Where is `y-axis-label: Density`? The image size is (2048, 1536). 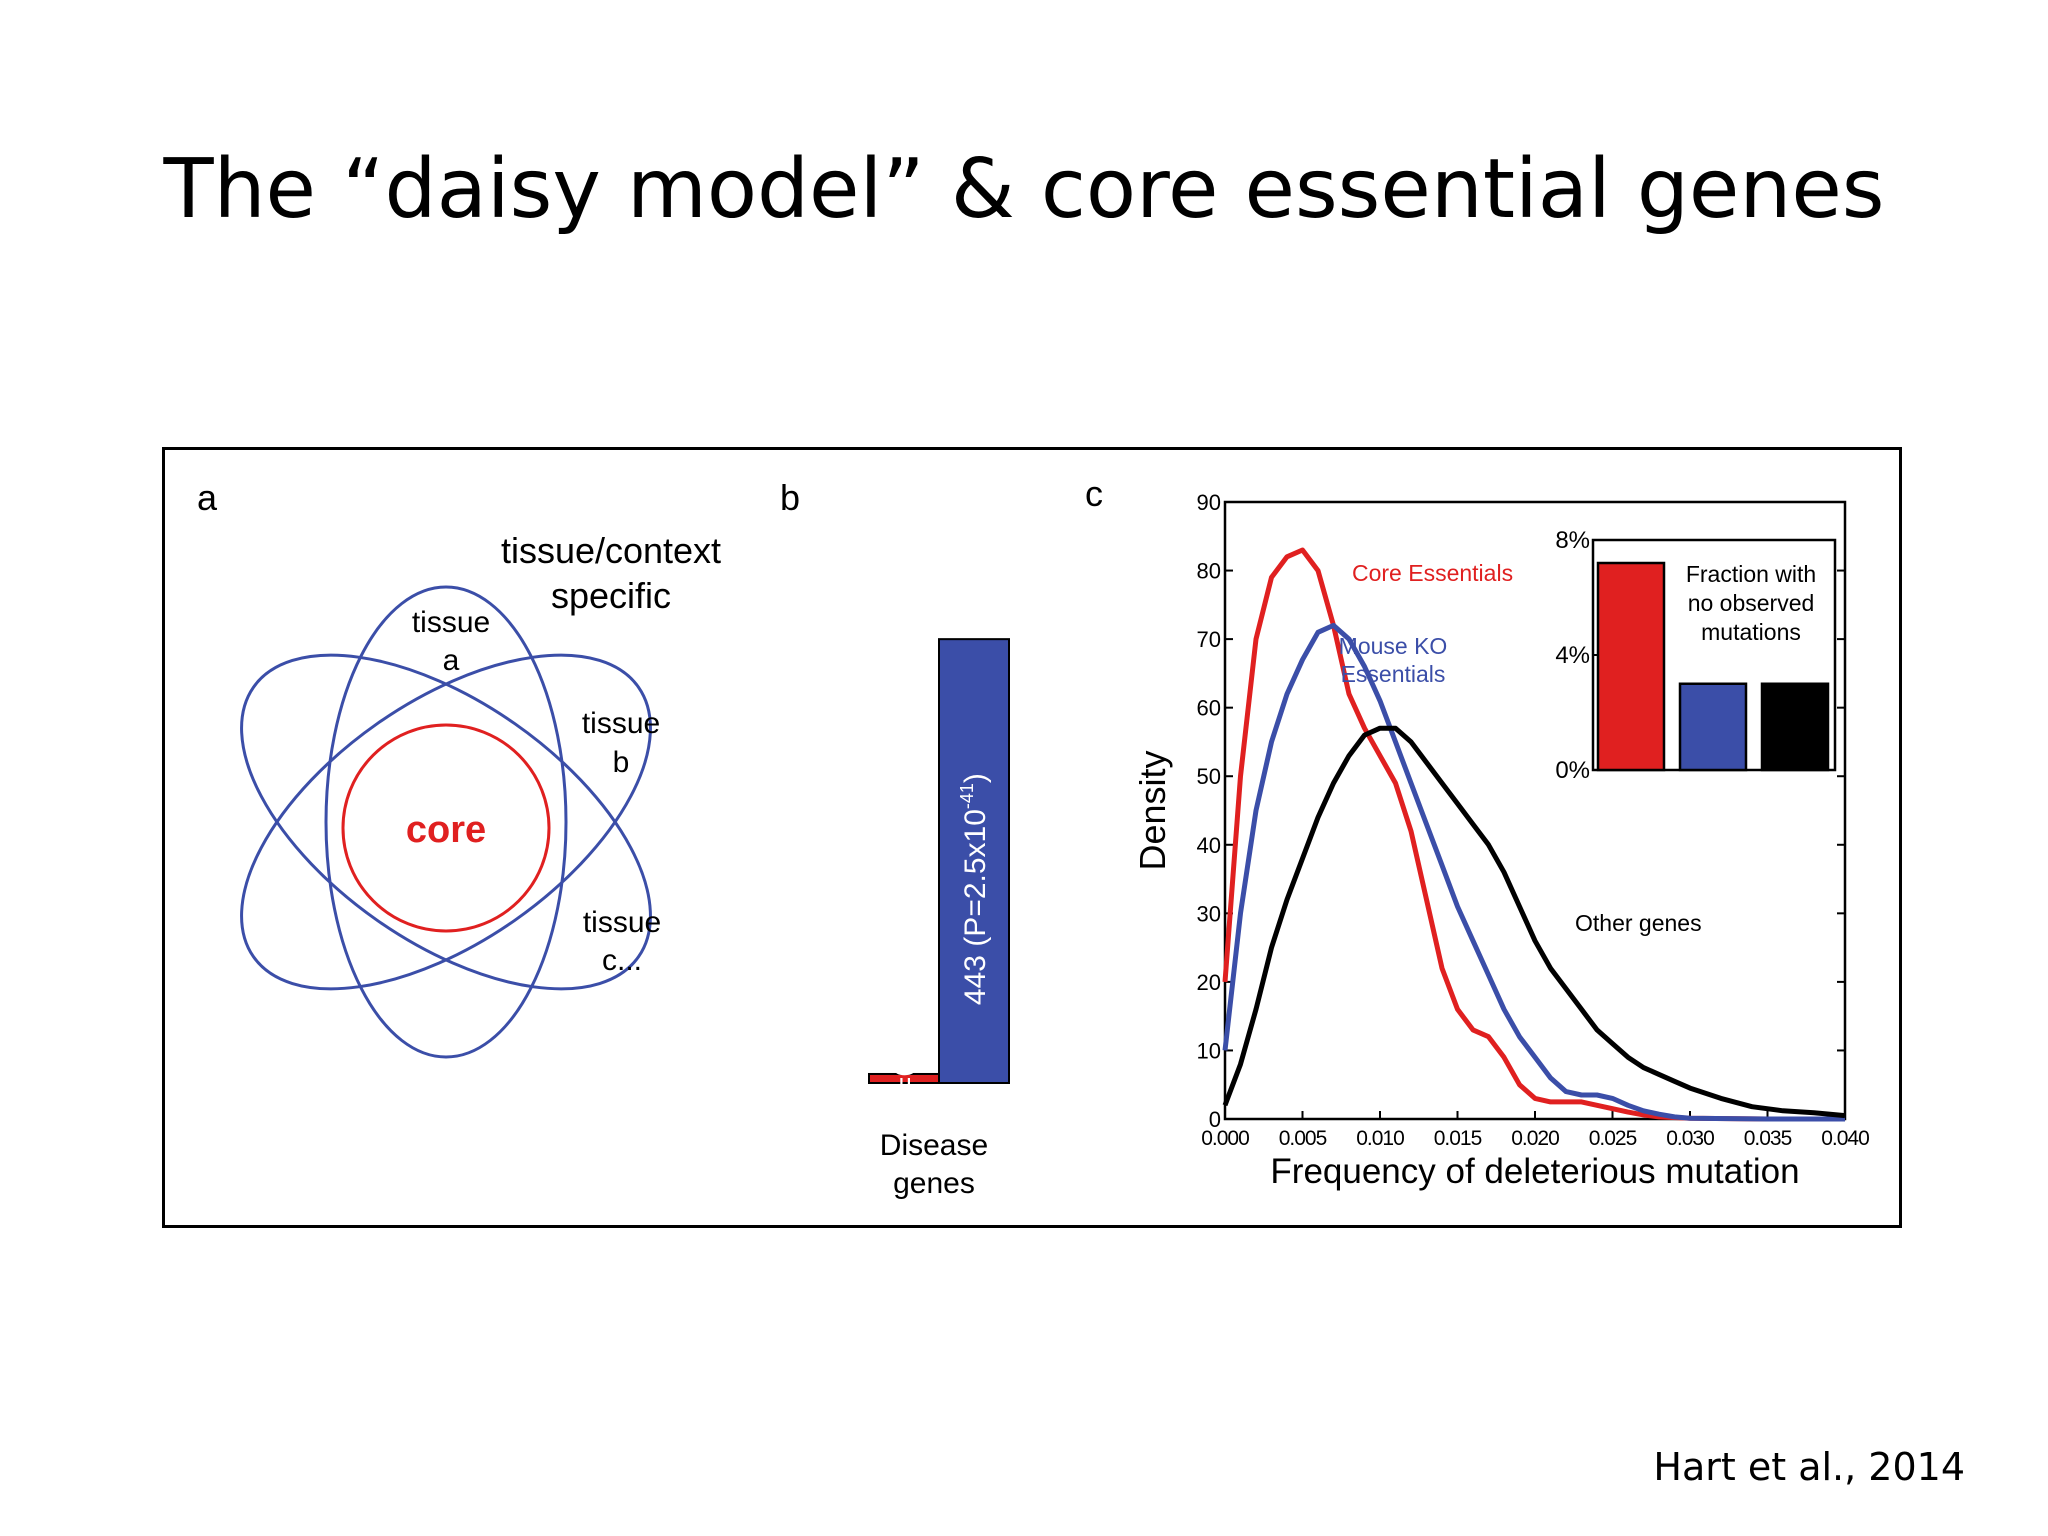
y-axis-label: Density is located at coordinates (1152, 810).